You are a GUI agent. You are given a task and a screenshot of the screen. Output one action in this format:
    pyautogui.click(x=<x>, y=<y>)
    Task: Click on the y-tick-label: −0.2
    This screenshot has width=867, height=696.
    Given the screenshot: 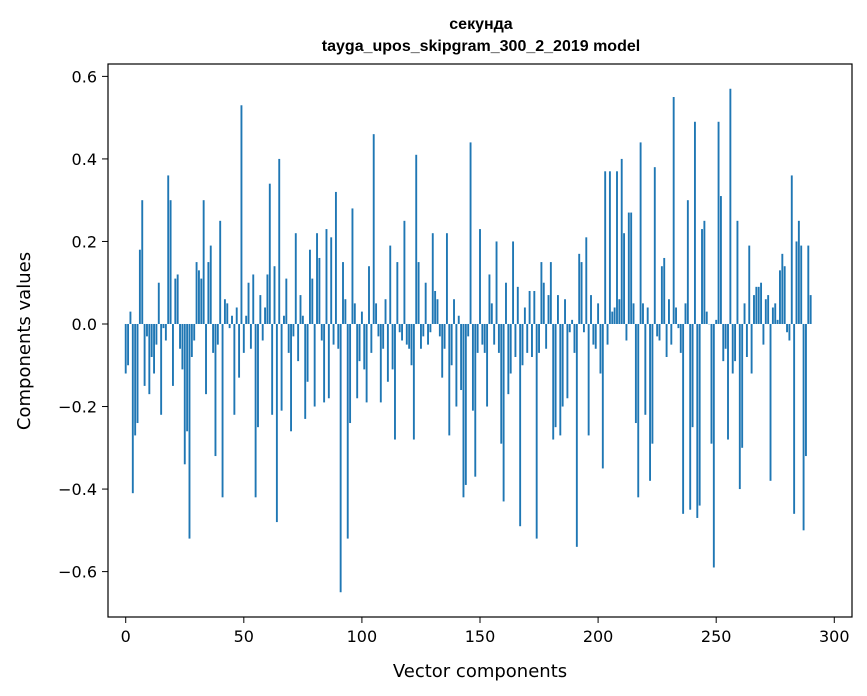 What is the action you would take?
    pyautogui.click(x=77, y=407)
    